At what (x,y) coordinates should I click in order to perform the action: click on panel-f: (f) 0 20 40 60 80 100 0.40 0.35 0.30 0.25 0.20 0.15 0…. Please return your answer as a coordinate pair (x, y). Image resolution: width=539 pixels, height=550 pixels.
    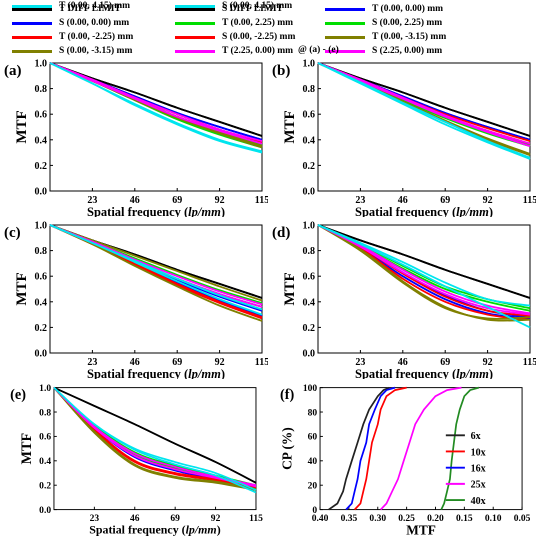
    Looking at the image, I should click on (402, 461).